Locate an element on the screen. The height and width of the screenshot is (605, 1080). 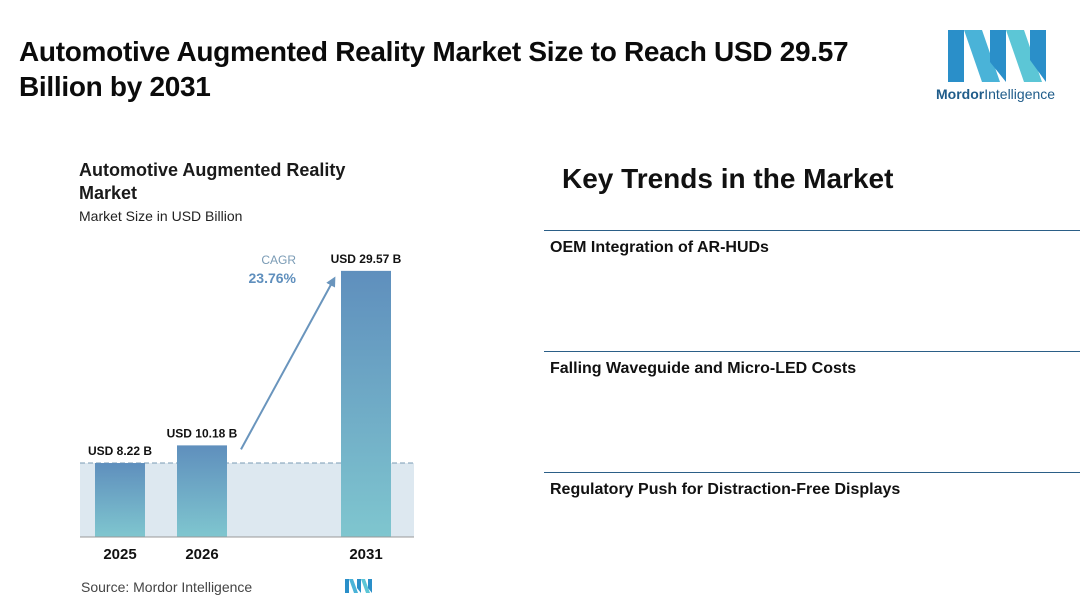
cagr-value: 23.76% is located at coordinates (273, 278).